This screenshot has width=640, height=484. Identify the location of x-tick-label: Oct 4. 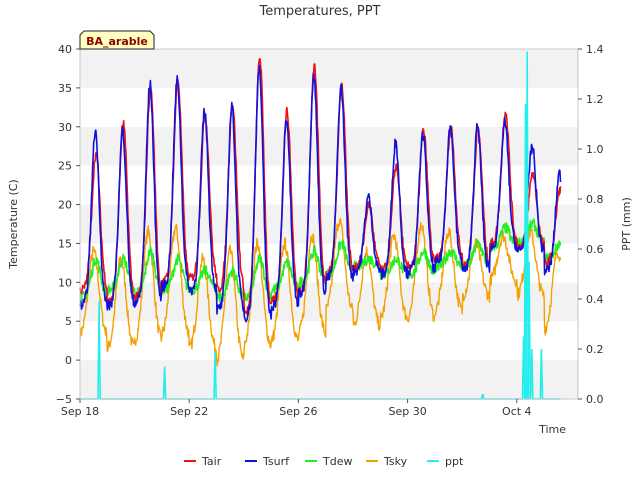
(517, 411).